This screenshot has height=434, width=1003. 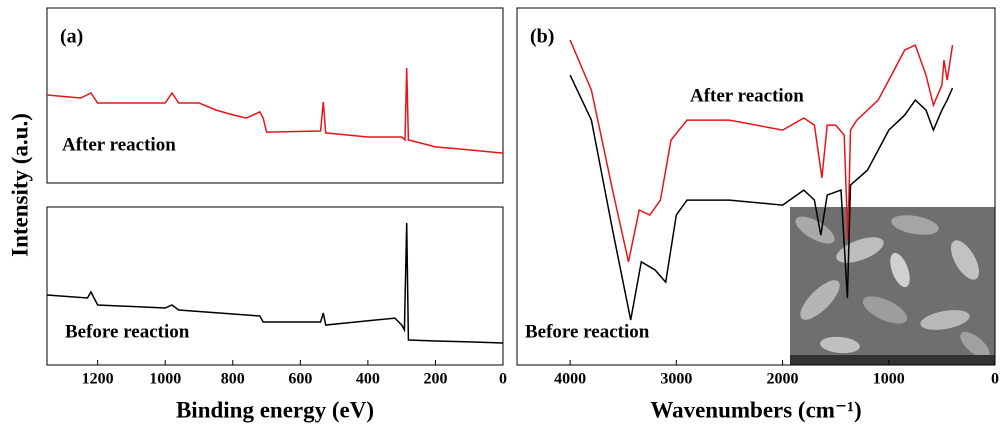 What do you see at coordinates (542, 37) in the screenshot?
I see `panel-label: (b)` at bounding box center [542, 37].